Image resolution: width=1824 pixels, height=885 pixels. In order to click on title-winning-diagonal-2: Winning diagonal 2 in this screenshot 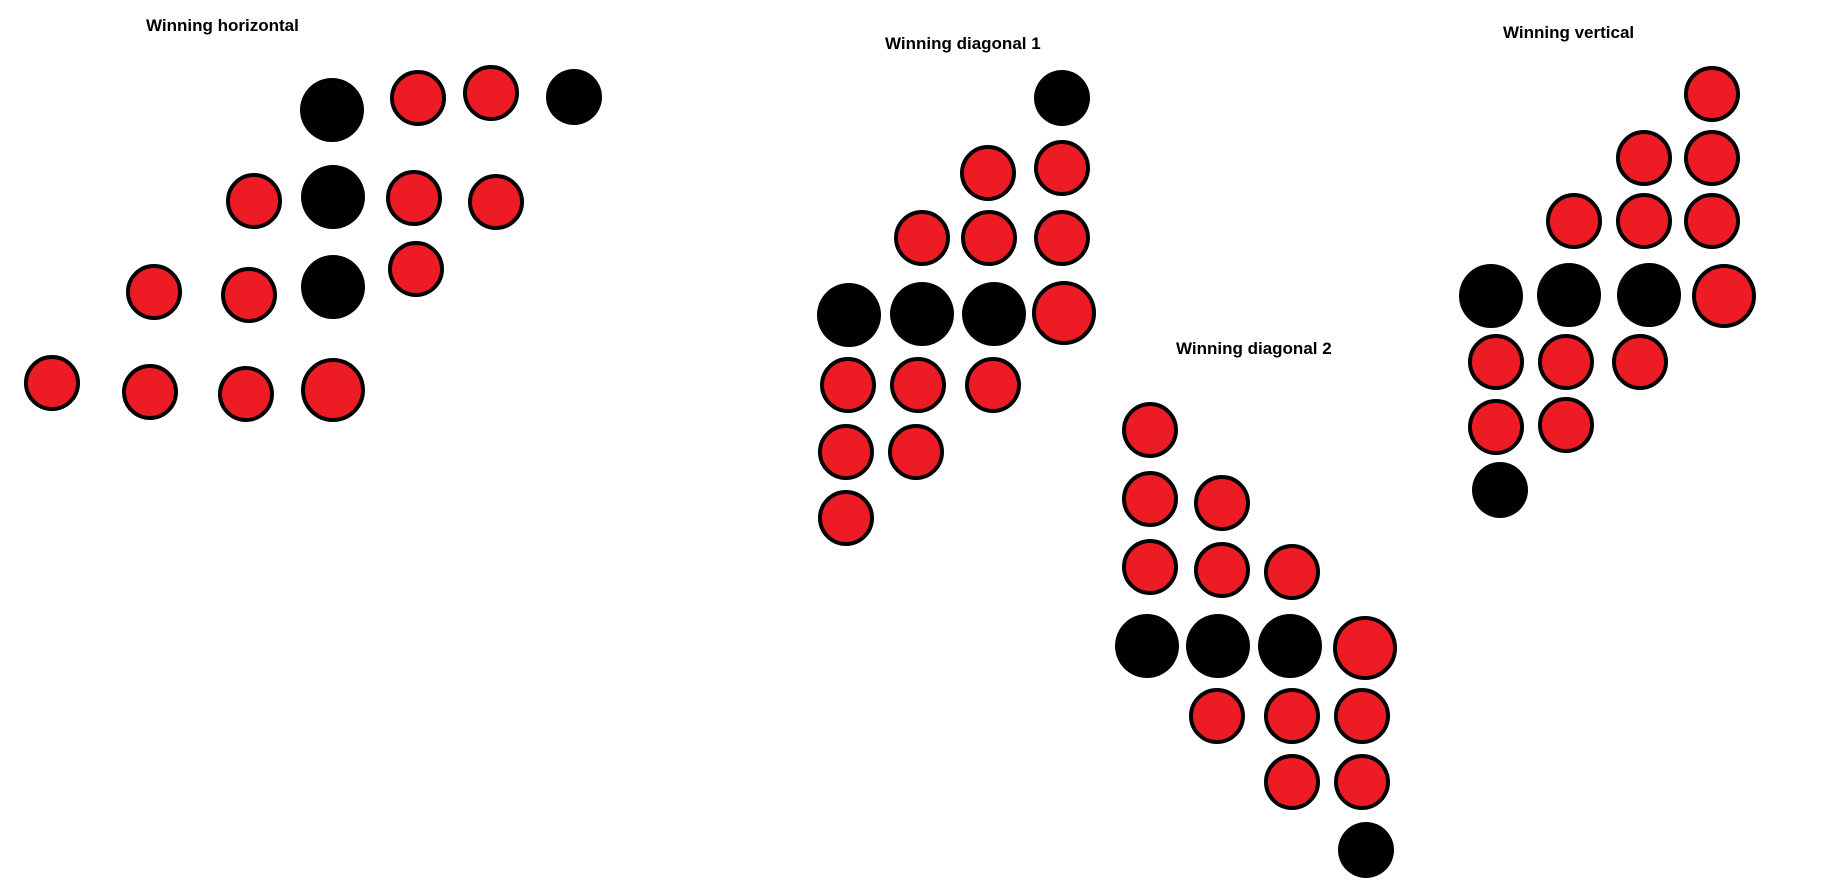, I will do `click(1254, 348)`.